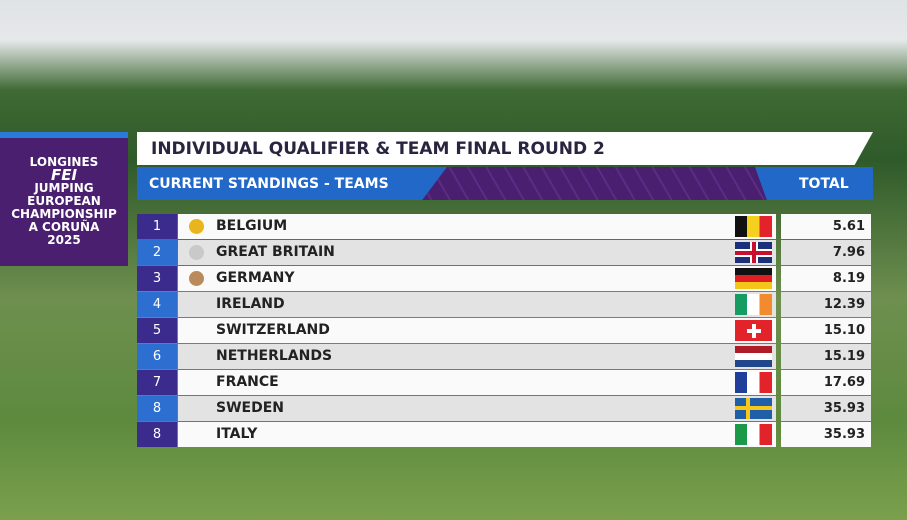  I want to click on total-cell: 12.39, so click(826, 304).